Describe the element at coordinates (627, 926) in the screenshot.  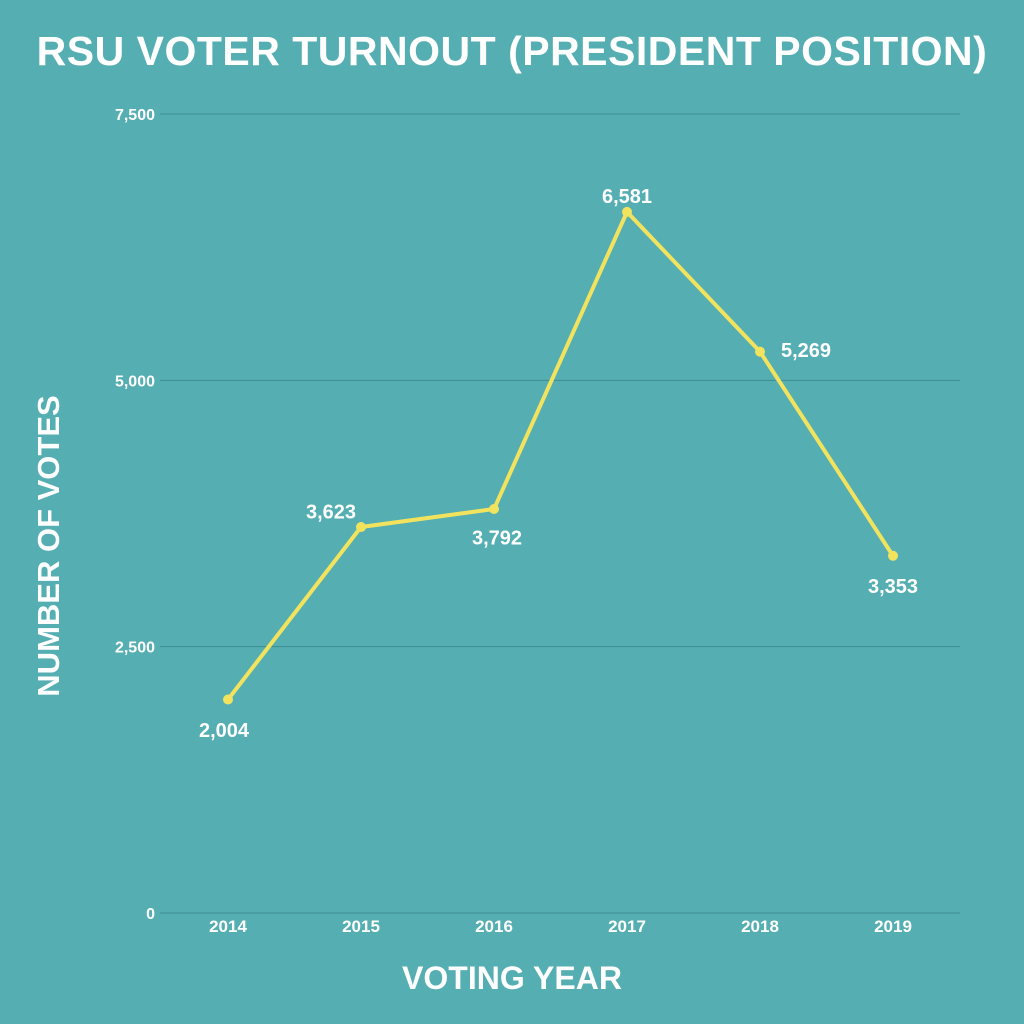
I see `x-tick-label: 2017` at that location.